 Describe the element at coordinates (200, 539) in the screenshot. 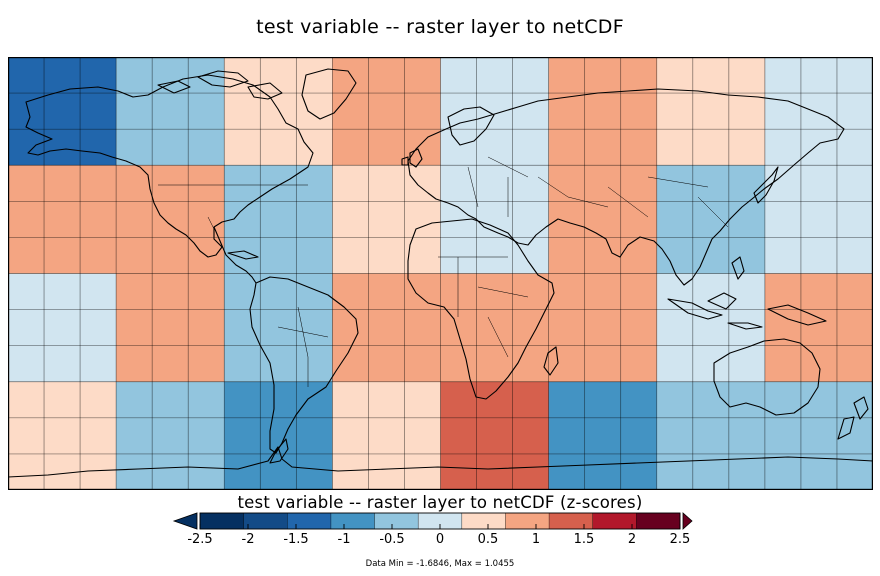

I see `colorbar-tick-label: -2.5` at that location.